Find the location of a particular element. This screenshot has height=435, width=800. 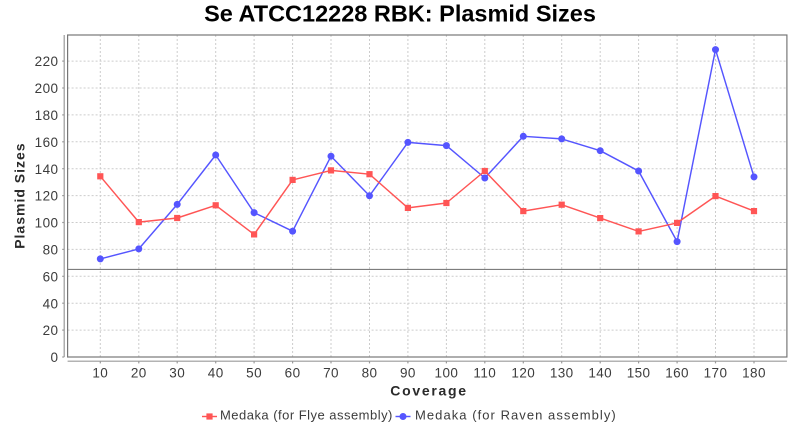

svg-text: 130 is located at coordinates (562, 373).